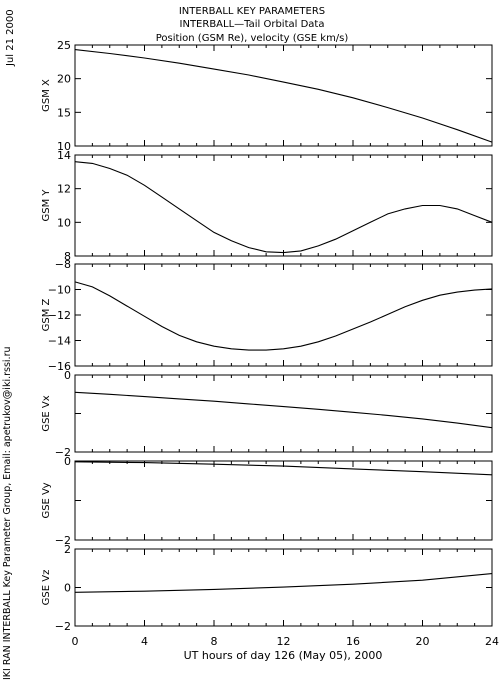  I want to click on y-axis-label: GSE Vx, so click(46, 413).